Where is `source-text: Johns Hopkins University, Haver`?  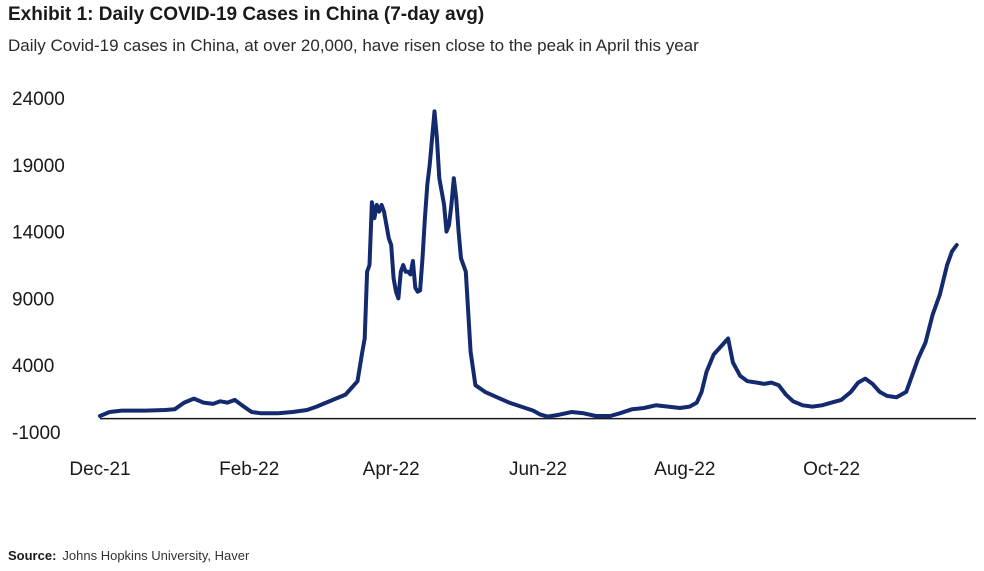
source-text: Johns Hopkins University, Haver is located at coordinates (156, 555).